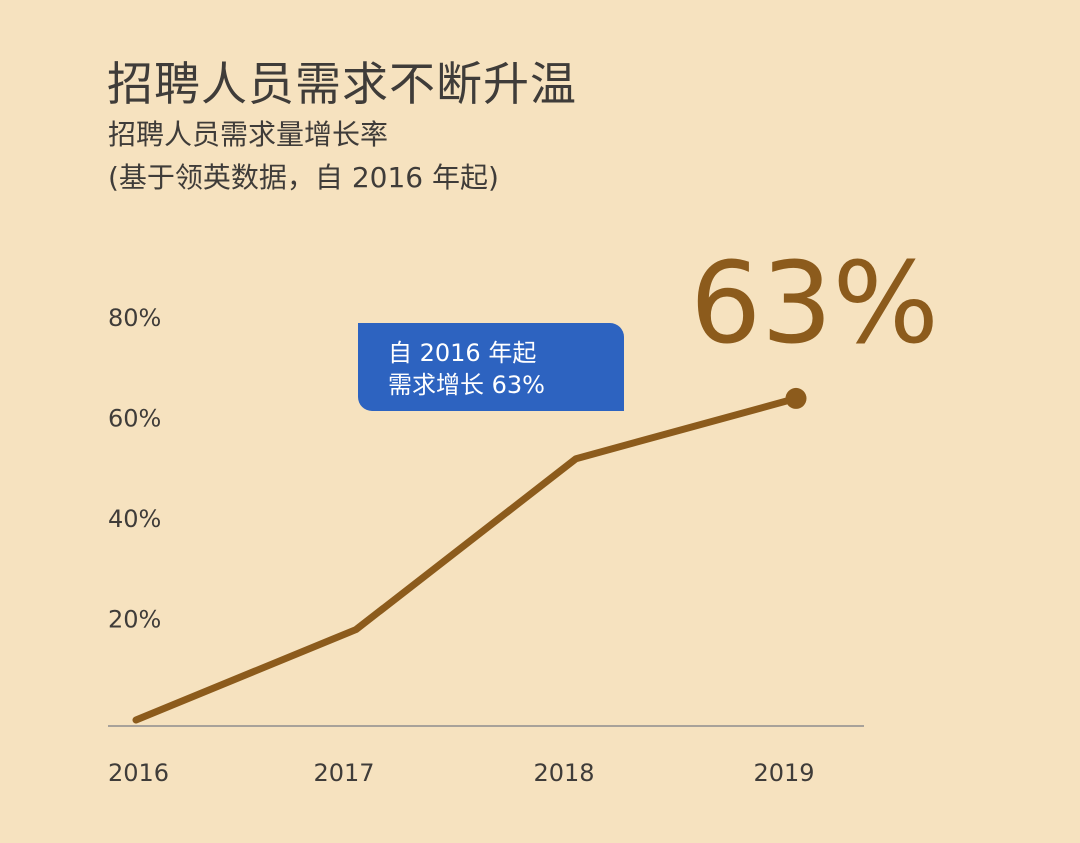  Describe the element at coordinates (783, 773) in the screenshot. I see `x-tick-label: 2019` at that location.